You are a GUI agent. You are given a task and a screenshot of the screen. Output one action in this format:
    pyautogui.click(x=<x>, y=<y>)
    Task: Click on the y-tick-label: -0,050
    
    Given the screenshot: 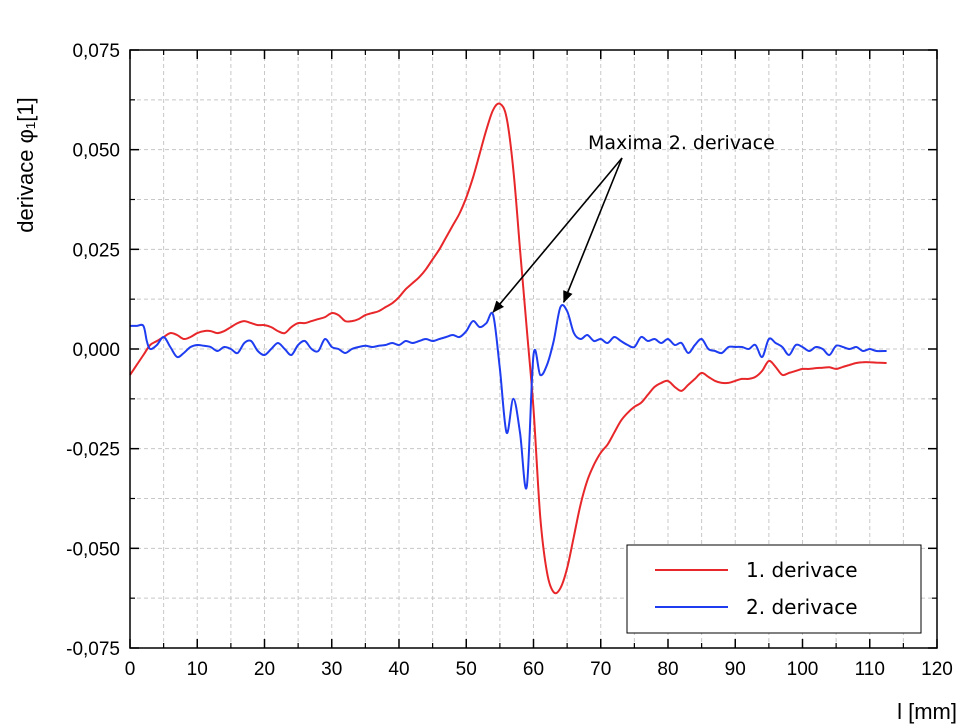 What is the action you would take?
    pyautogui.click(x=93, y=549)
    